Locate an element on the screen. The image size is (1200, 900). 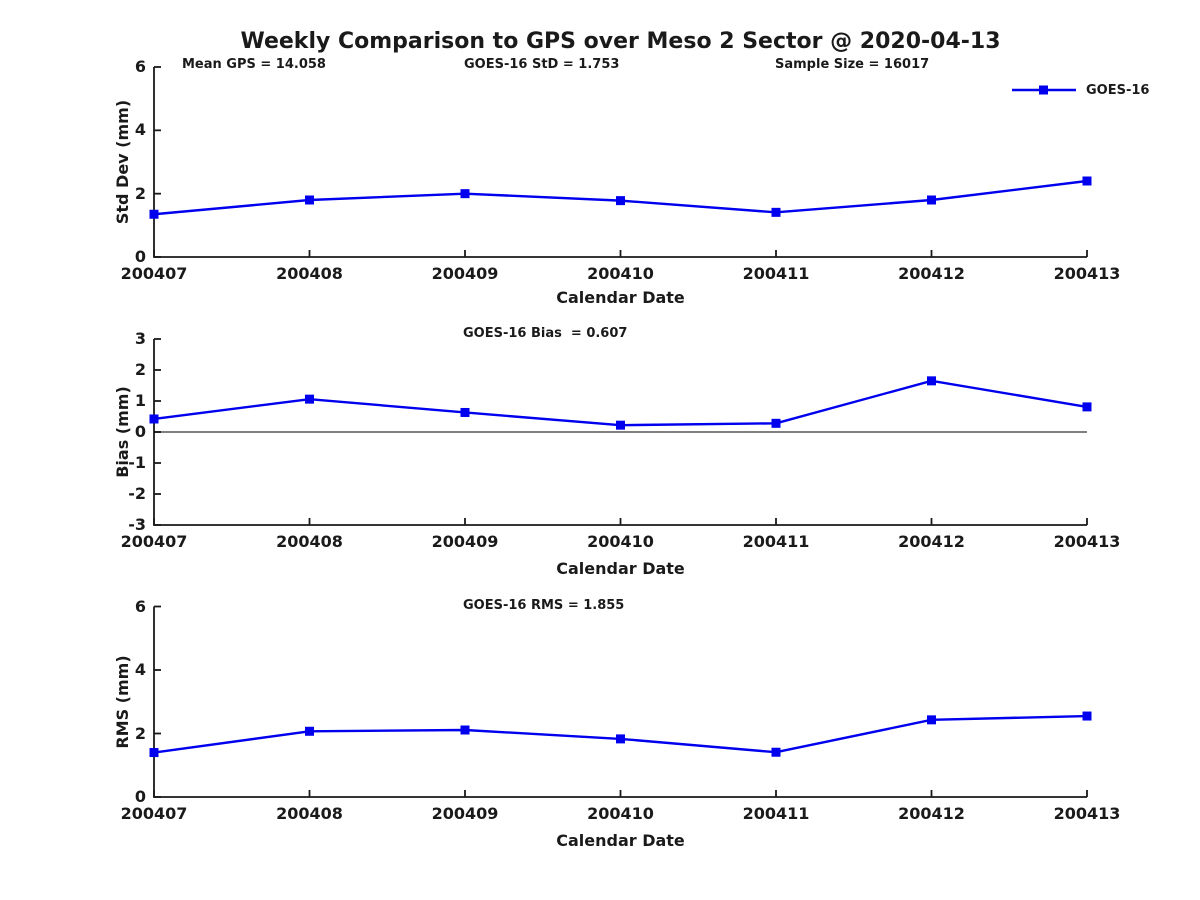
y-tick-label: -2 is located at coordinates (137, 493).